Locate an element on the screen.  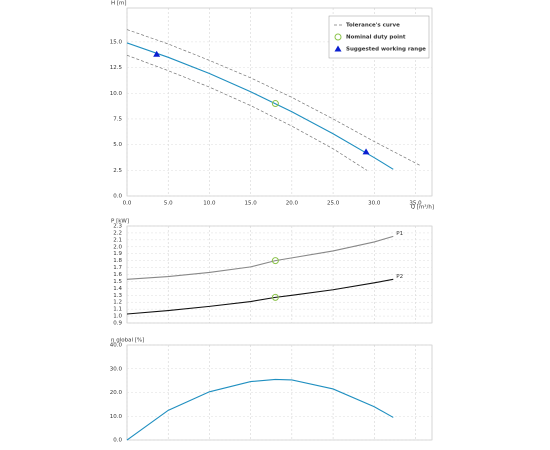
y-tick-label: 5.0 is located at coordinates (117, 145).